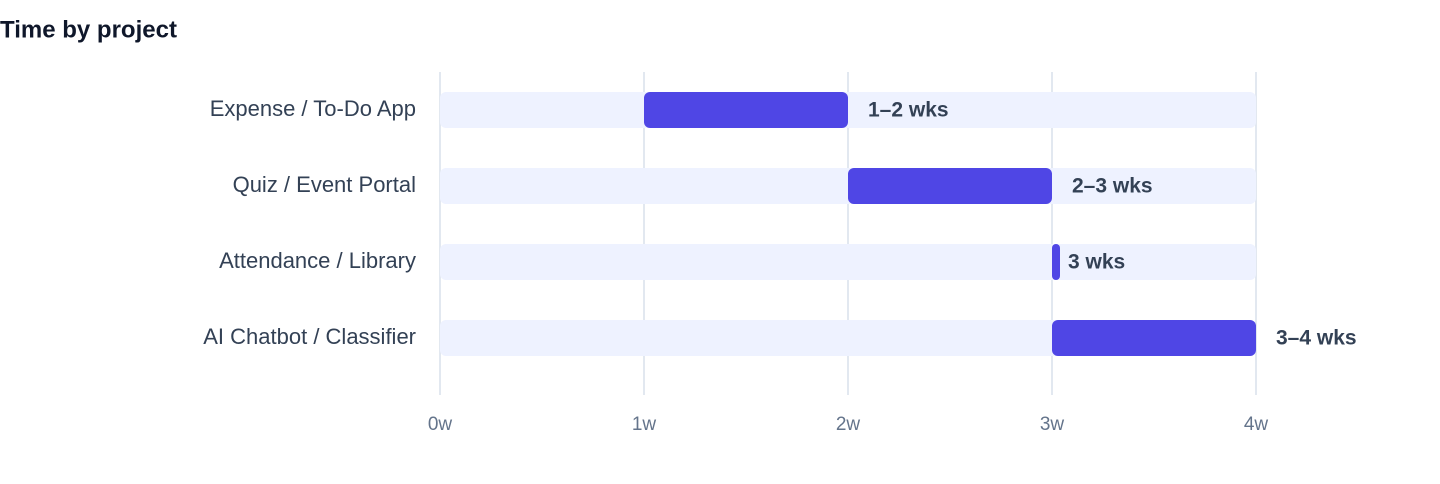 Image resolution: width=1440 pixels, height=484 pixels. What do you see at coordinates (324, 184) in the screenshot?
I see `category-label: Quiz / Event Portal` at bounding box center [324, 184].